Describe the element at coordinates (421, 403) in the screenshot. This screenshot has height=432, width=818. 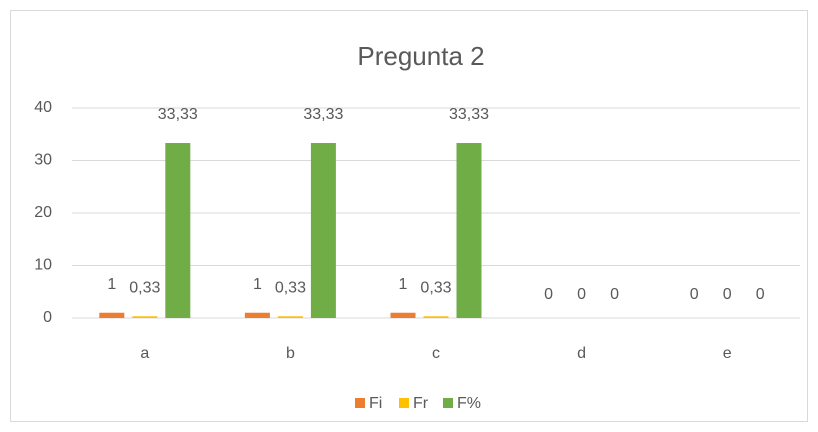
I see `legend-label: Fr` at that location.